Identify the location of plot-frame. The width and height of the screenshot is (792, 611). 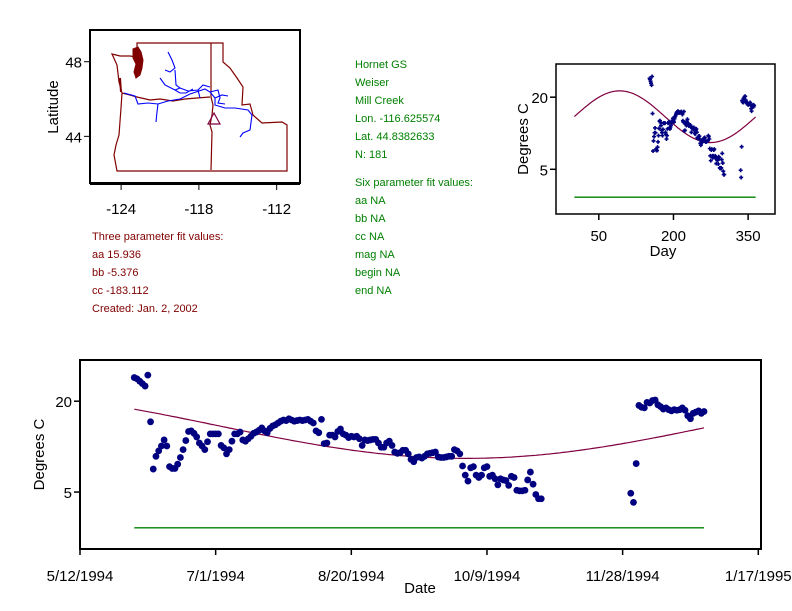
(665, 139).